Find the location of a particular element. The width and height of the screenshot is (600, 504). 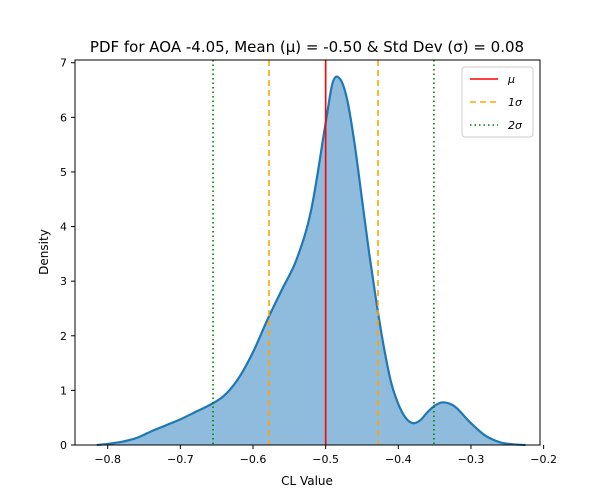

x-axis-ticks: −0.8 −0.7 −0.6 −0.5 −0.4 −0.3 −0.2 is located at coordinates (325, 455).